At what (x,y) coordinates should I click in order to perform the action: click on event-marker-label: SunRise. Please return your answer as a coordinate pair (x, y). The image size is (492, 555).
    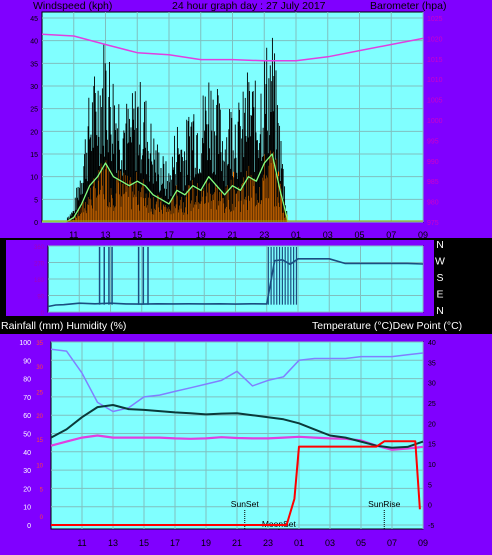
    Looking at the image, I should click on (384, 504).